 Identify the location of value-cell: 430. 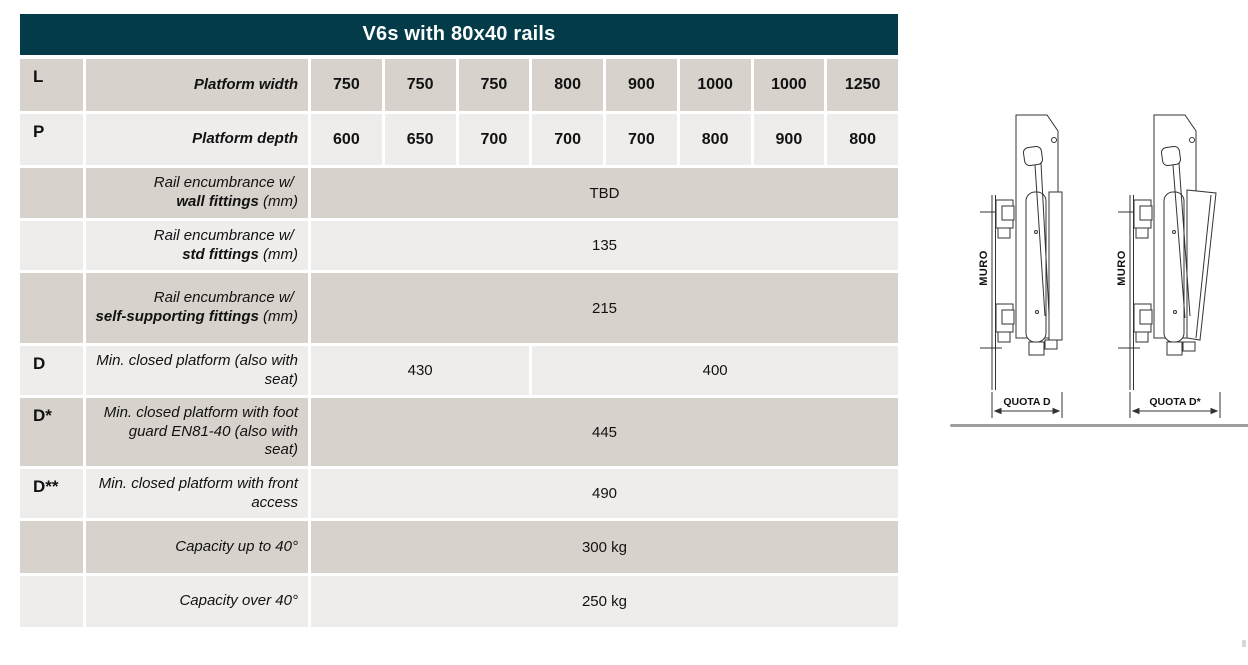
(420, 370).